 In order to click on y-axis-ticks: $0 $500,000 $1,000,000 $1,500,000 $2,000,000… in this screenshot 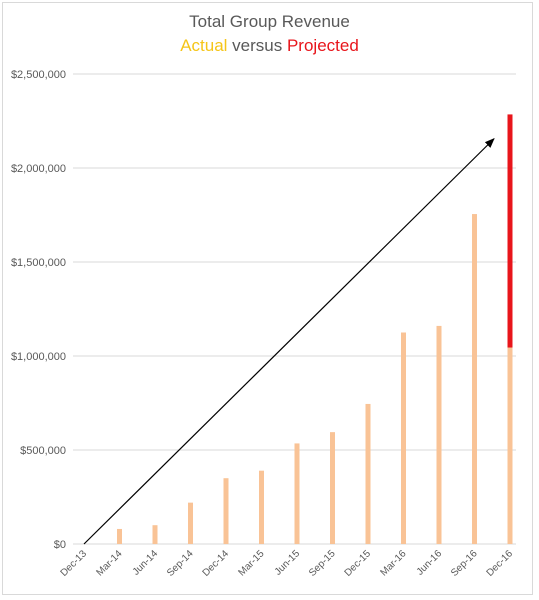, I will do `click(38, 310)`.